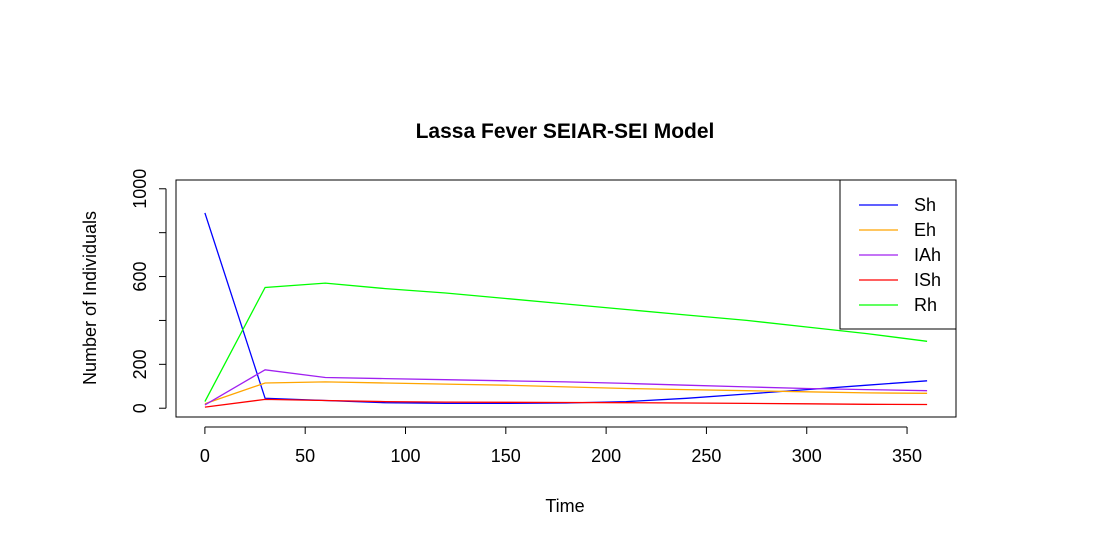 The width and height of the screenshot is (1111, 537). Describe the element at coordinates (561, 446) in the screenshot. I see `x-axis: 0 50 100 150 200 250 300 350` at that location.